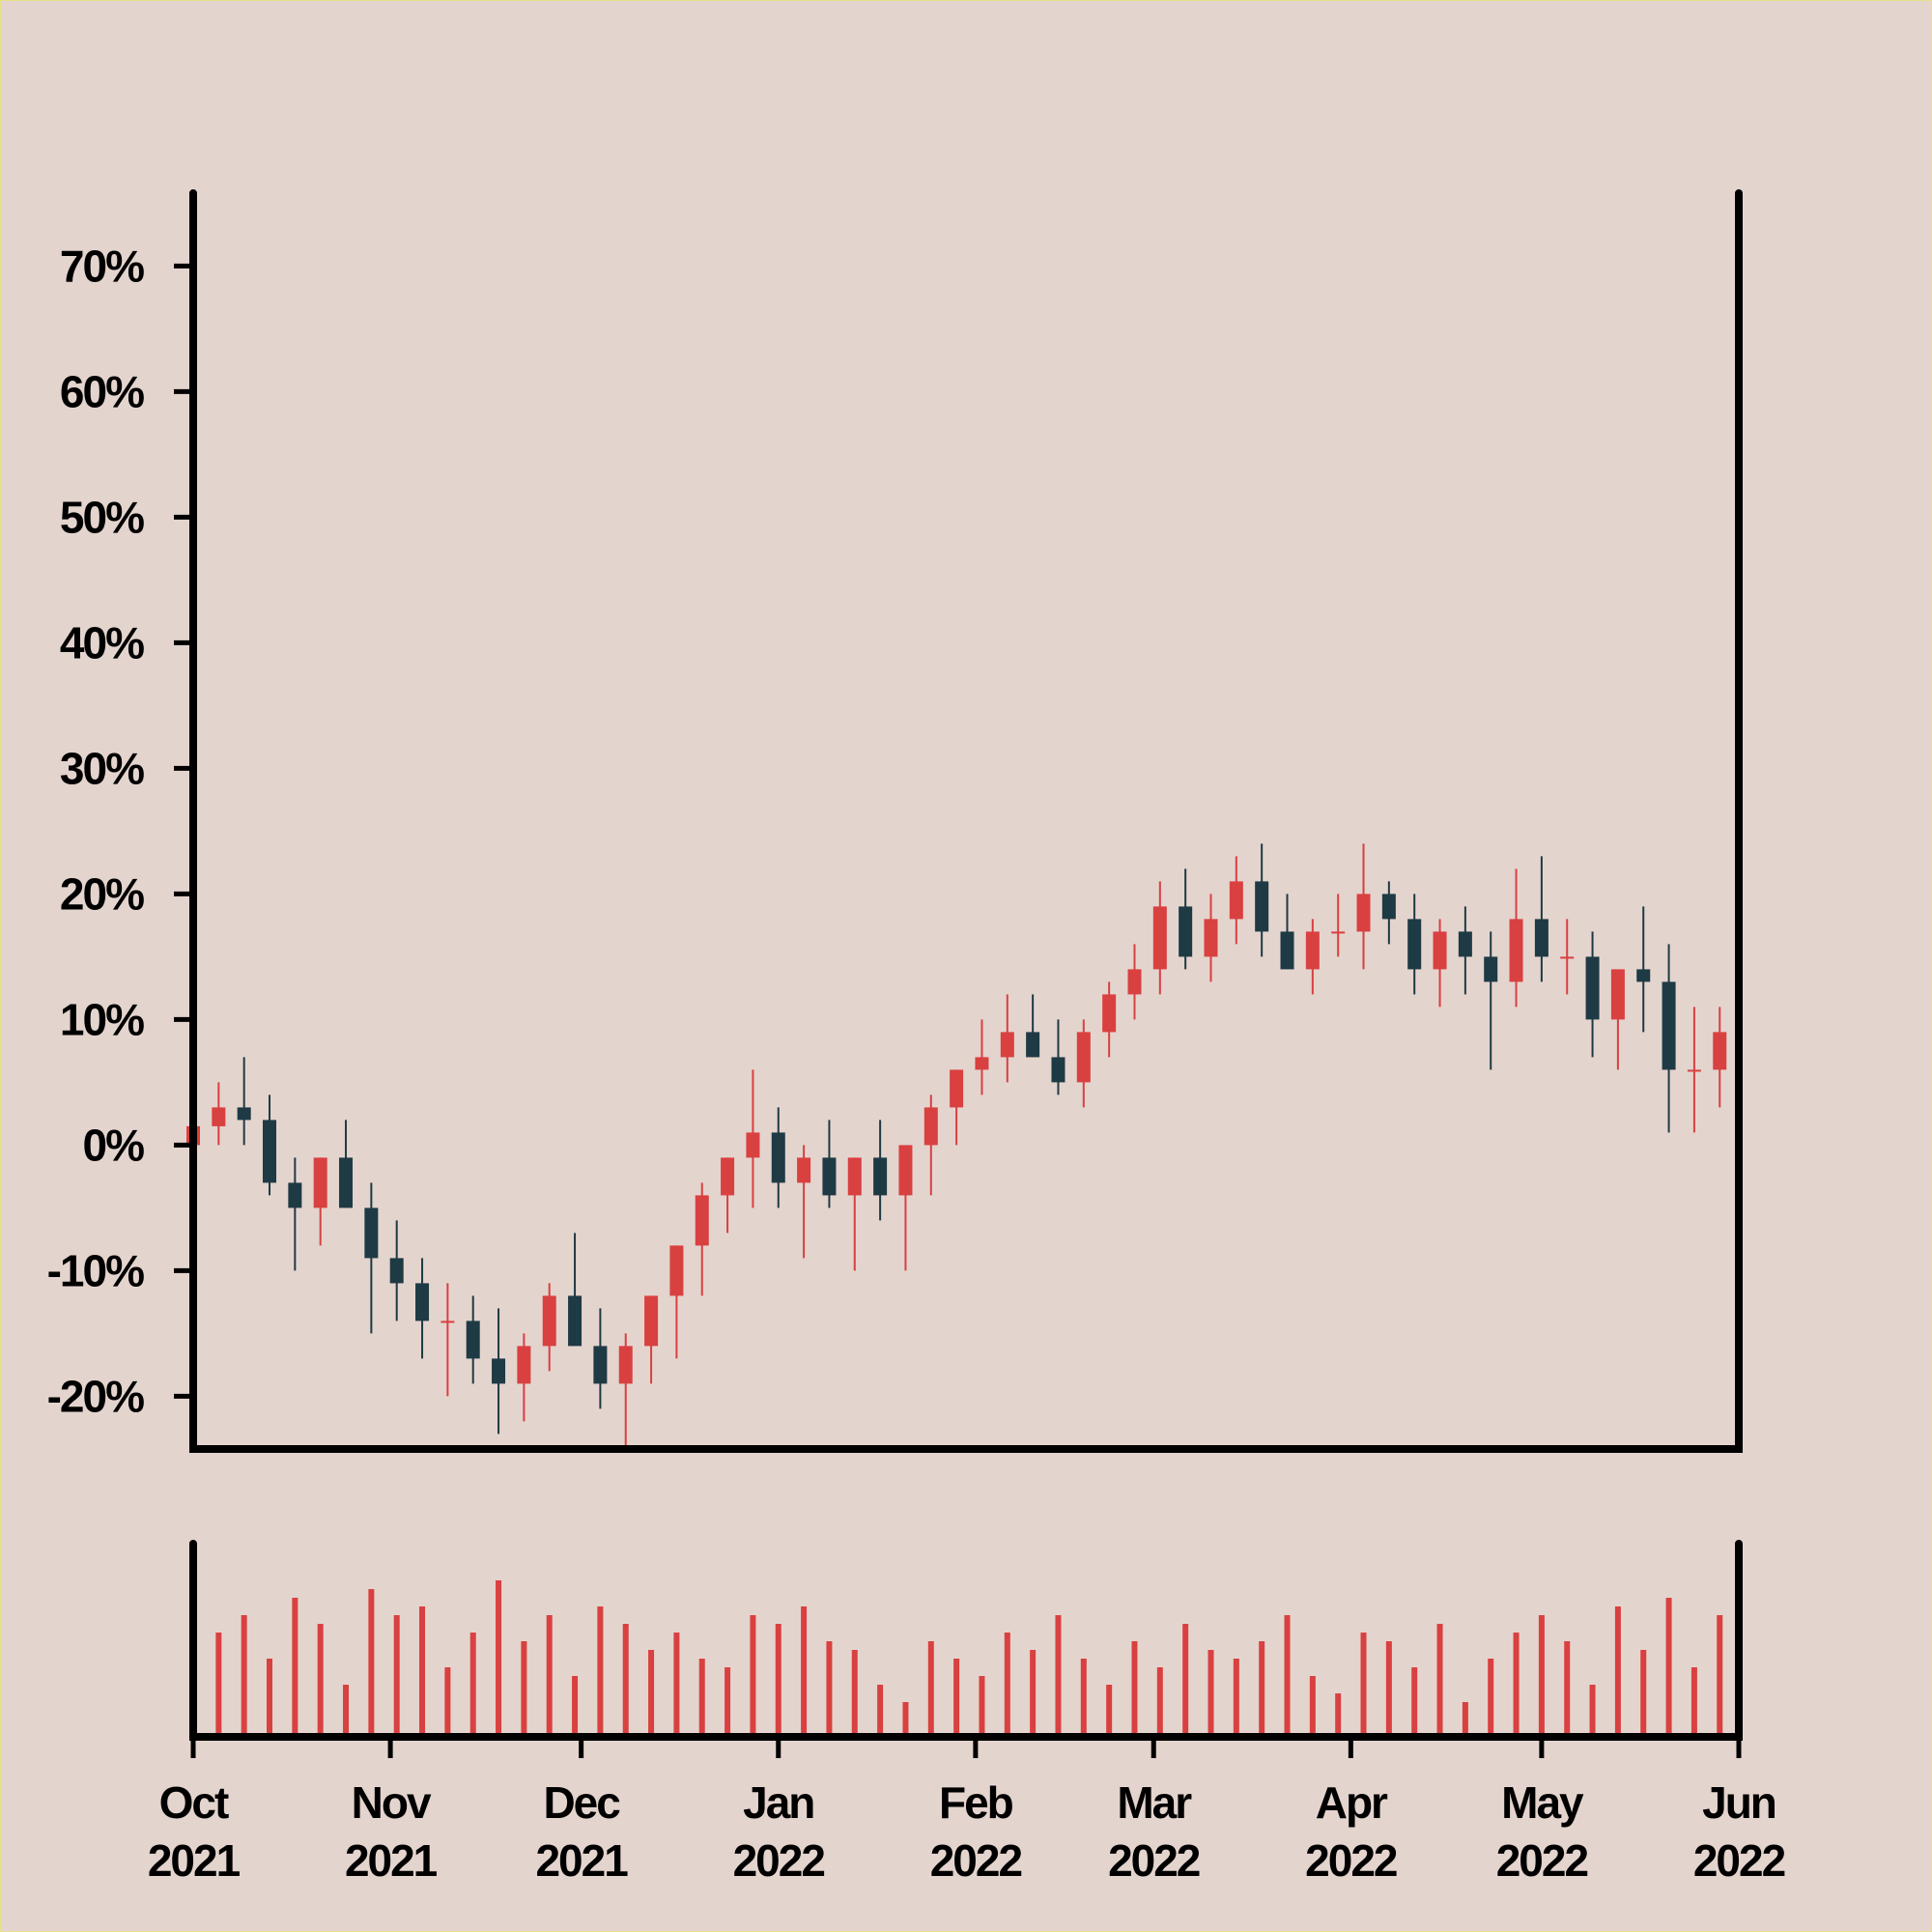  I want to click on x-tick-label: Jun, so click(1739, 1802).